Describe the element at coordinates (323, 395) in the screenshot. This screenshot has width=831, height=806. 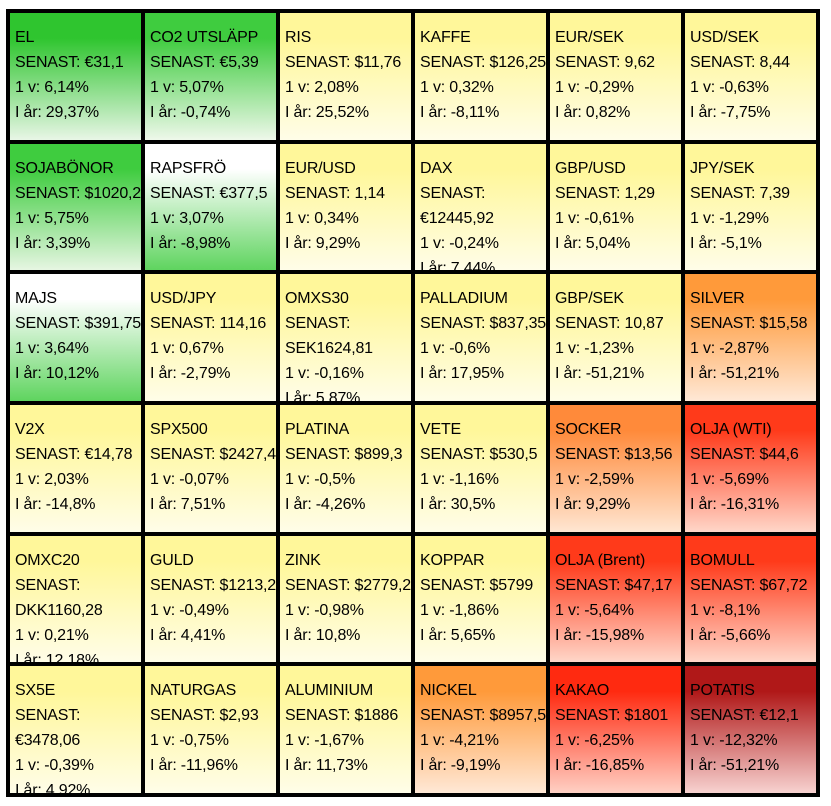
I see `ytd-change: I år: 5,87%` at that location.